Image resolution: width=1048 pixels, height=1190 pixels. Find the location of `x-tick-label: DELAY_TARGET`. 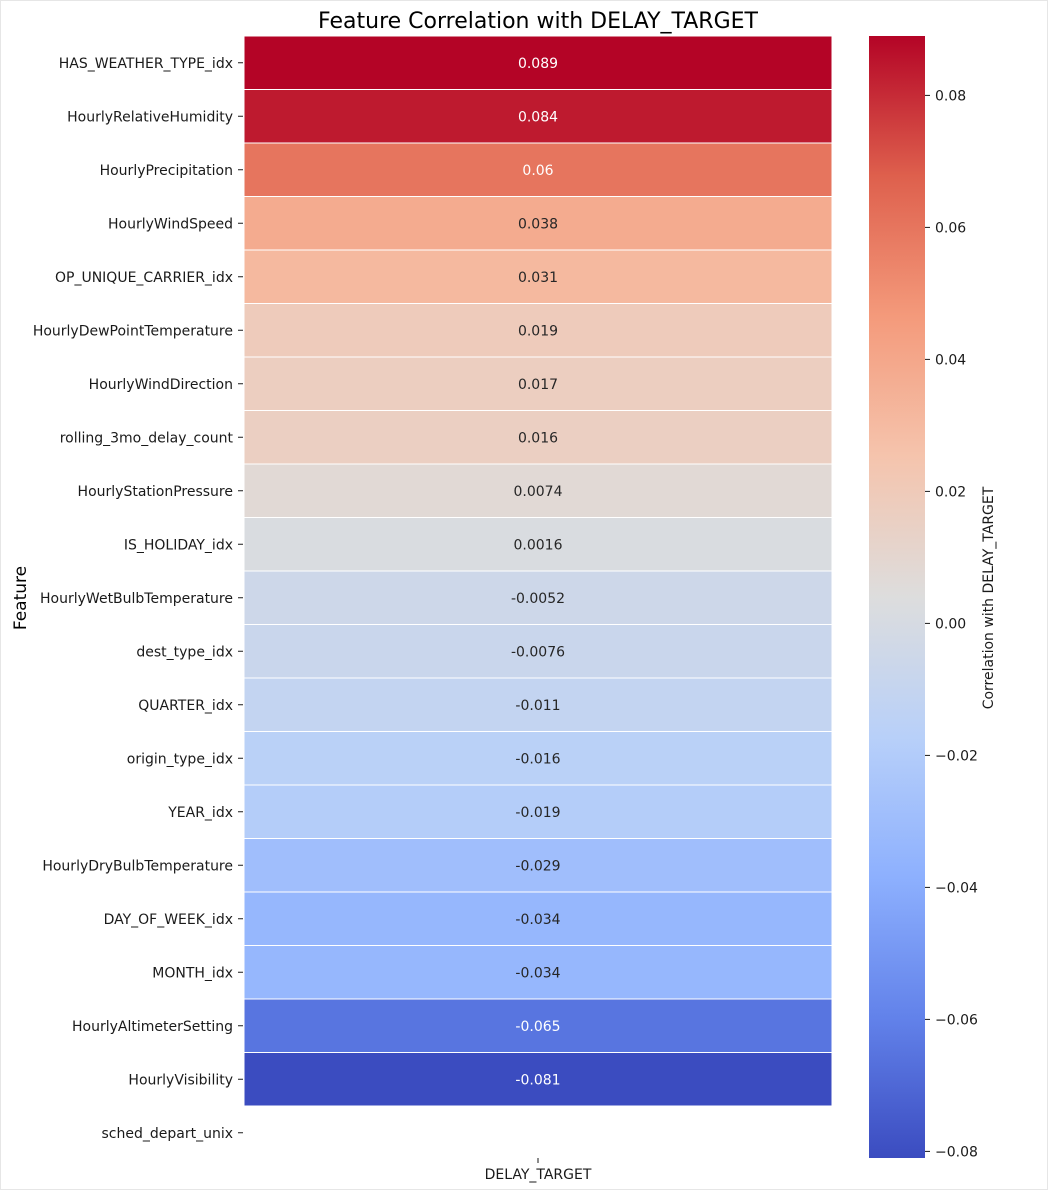

x-tick-label: DELAY_TARGET is located at coordinates (538, 1175).